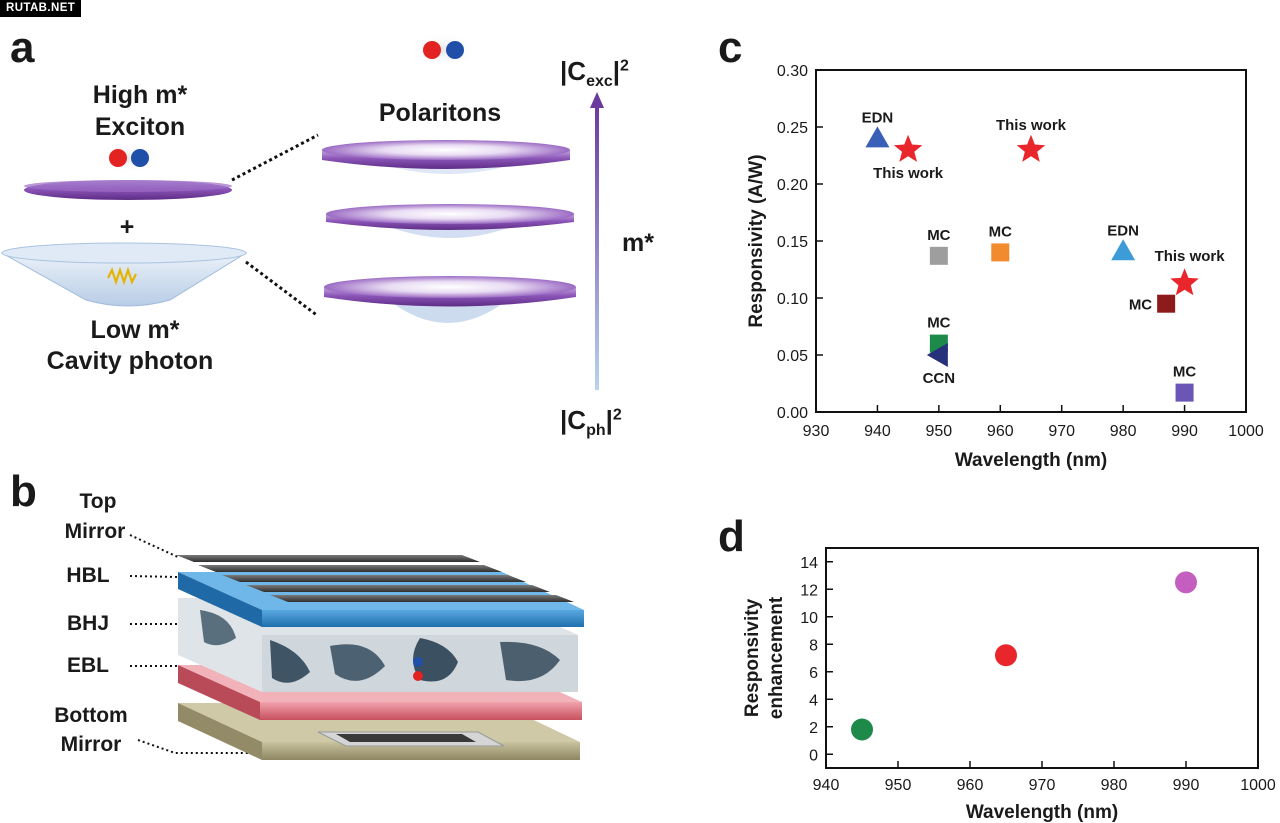  I want to click on connector-line-bottom, so click(282, 289).